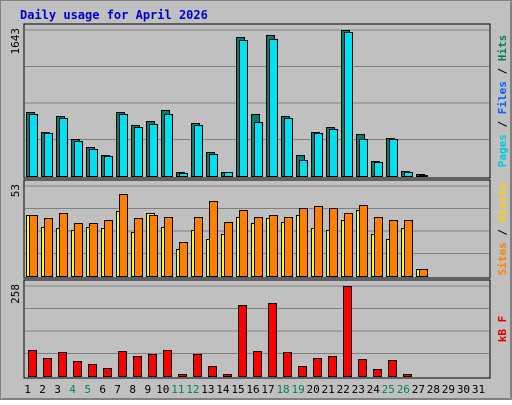  I want to click on panel-legend-label: Pages / Files / Hits, so click(502, 101).